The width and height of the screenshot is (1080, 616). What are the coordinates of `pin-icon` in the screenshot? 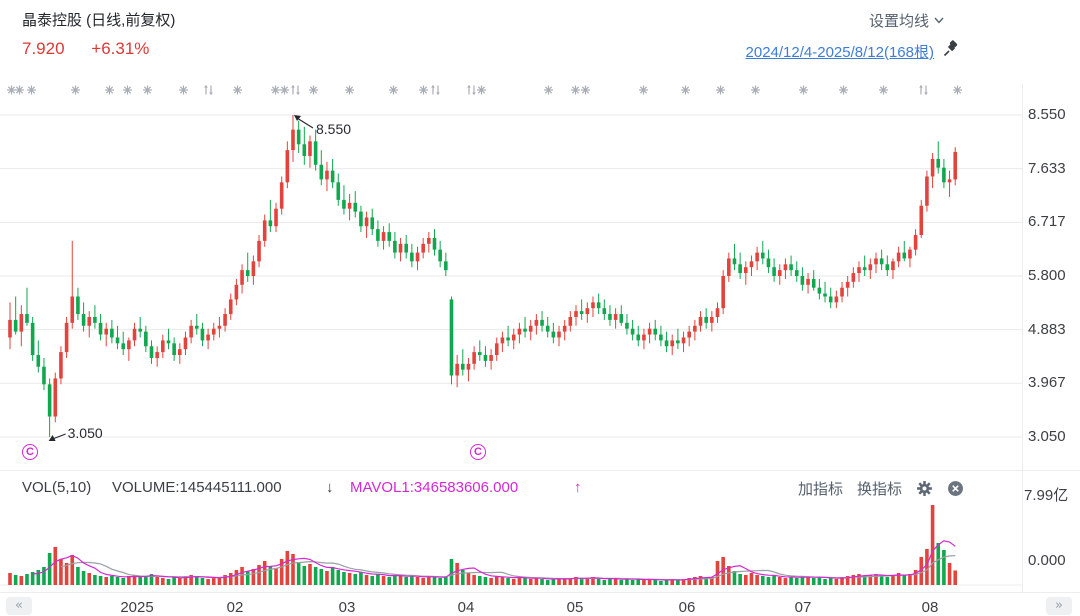 It's located at (951, 49).